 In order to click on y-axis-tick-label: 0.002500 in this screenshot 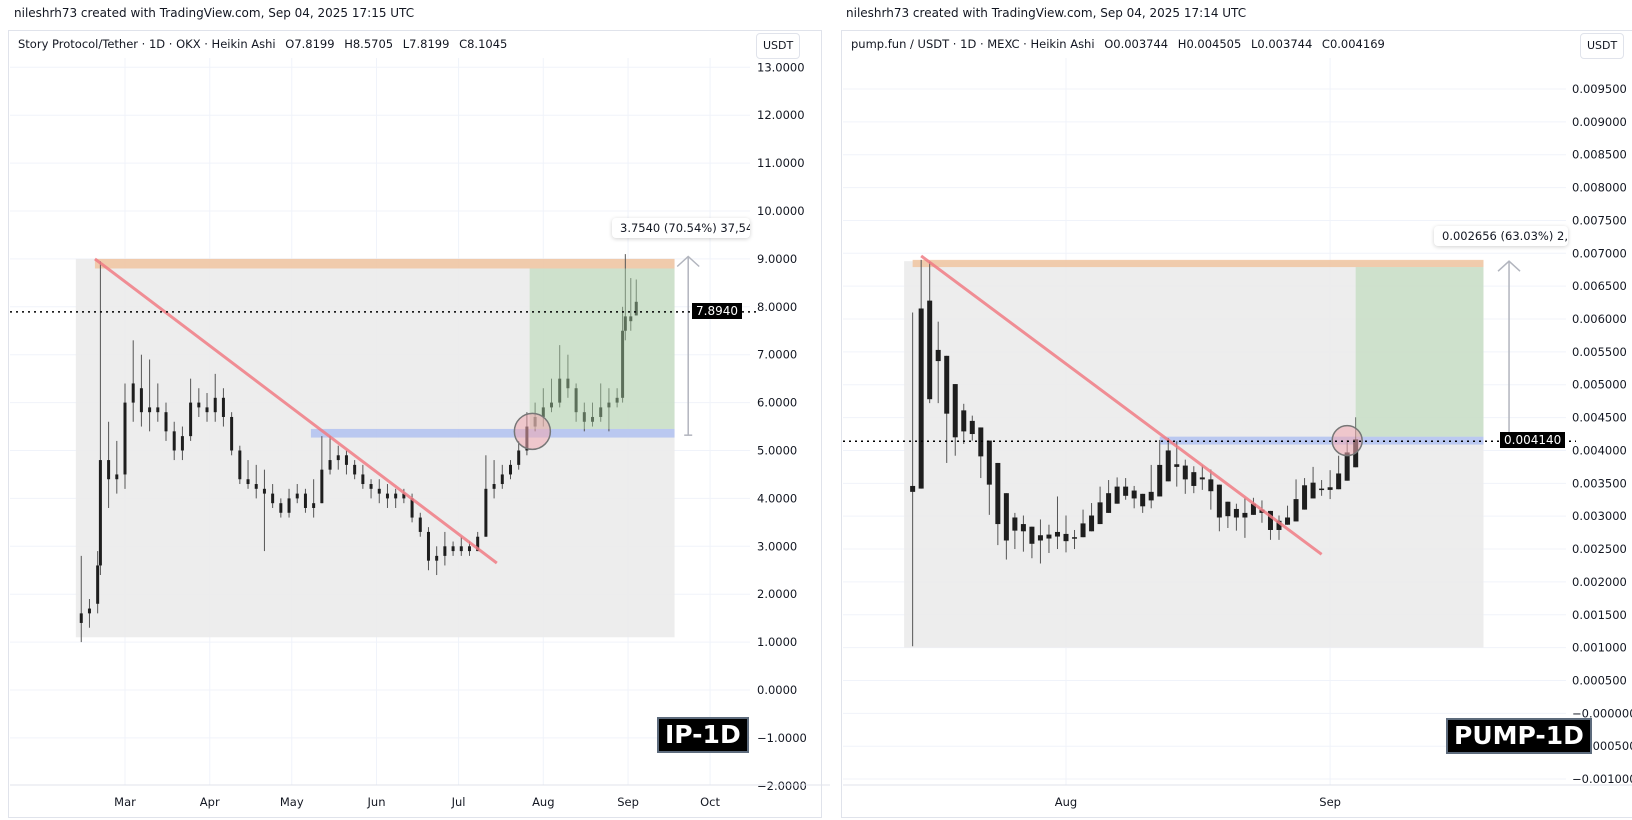, I will do `click(1599, 549)`.